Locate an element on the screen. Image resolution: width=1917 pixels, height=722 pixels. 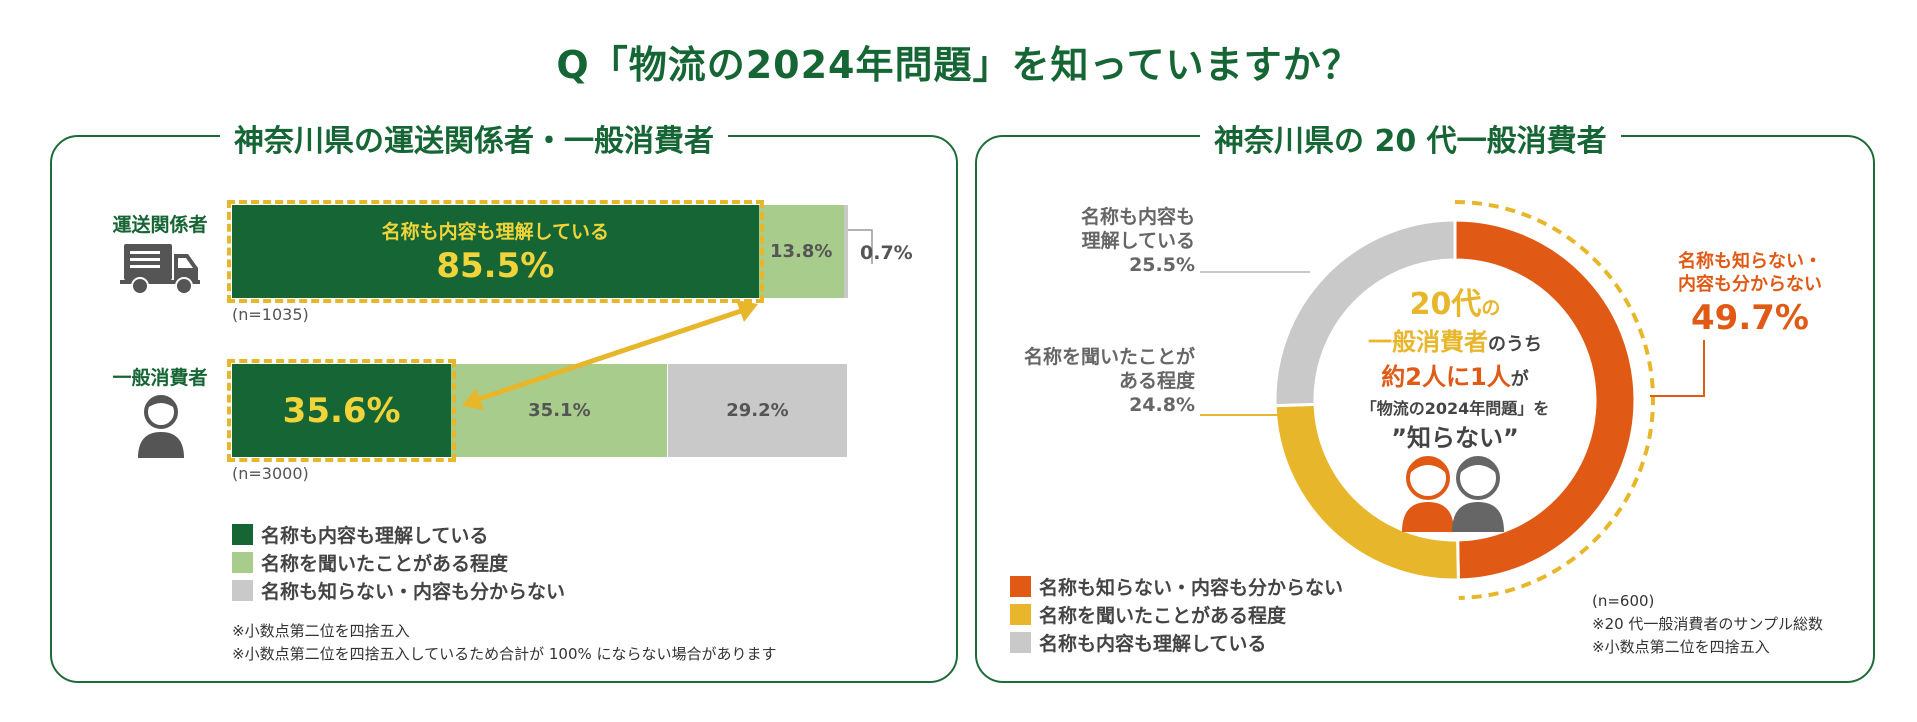
bar-value-label: 29.2% is located at coordinates (757, 410).